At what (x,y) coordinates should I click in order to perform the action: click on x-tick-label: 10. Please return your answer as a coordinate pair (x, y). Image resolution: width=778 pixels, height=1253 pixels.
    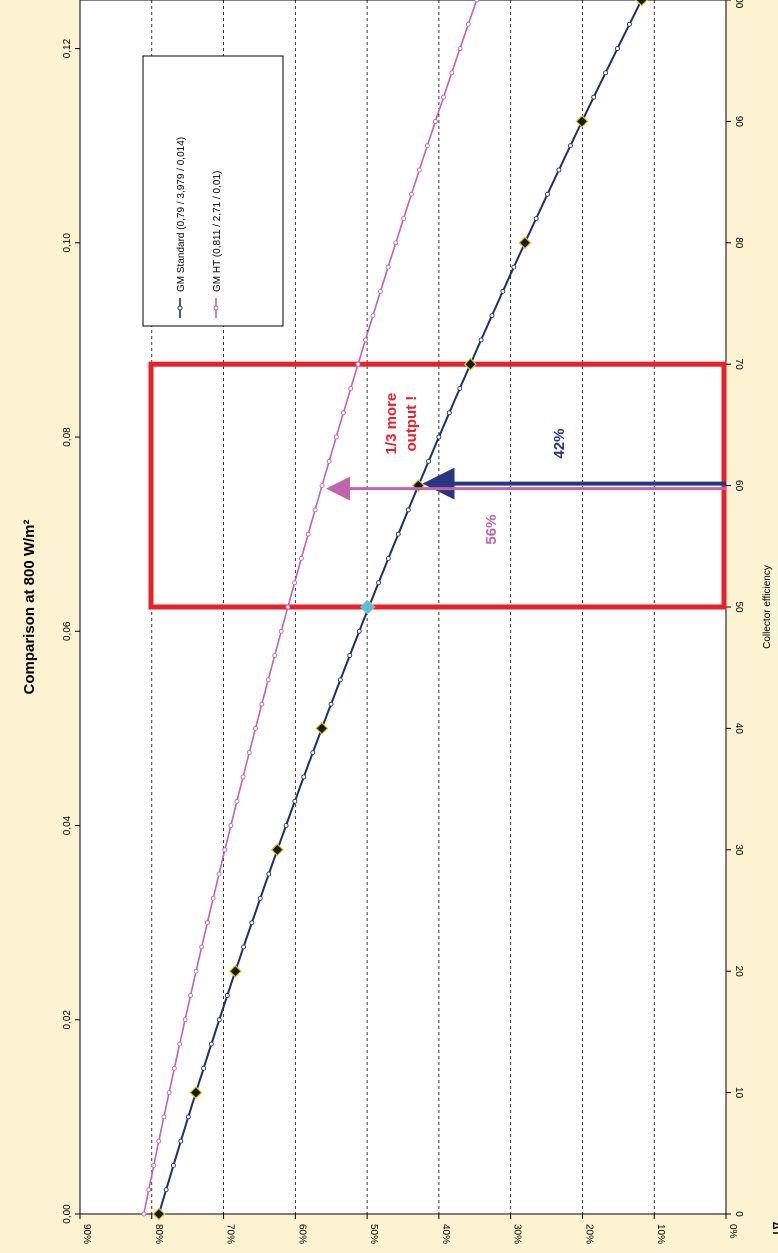
    Looking at the image, I should click on (738, 1093).